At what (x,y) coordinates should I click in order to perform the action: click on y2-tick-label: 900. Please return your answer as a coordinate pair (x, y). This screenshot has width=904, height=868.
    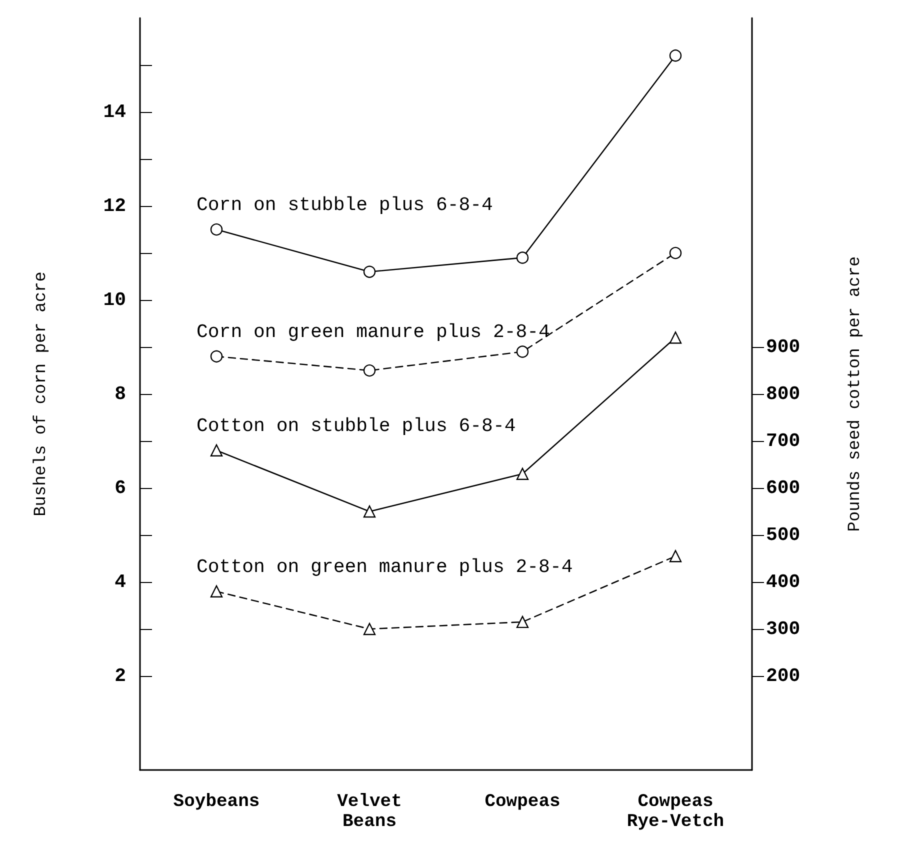
    Looking at the image, I should click on (783, 347).